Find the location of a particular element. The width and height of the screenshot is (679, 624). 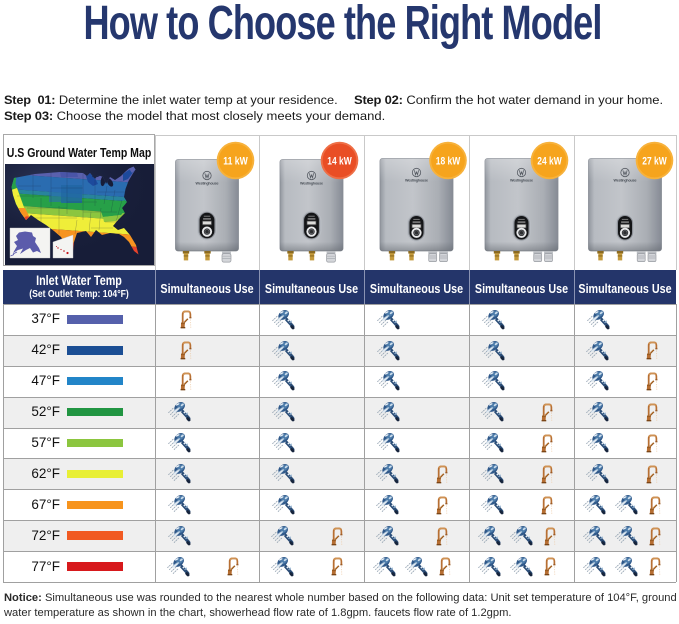

svg-text: 14 kW is located at coordinates (339, 161).